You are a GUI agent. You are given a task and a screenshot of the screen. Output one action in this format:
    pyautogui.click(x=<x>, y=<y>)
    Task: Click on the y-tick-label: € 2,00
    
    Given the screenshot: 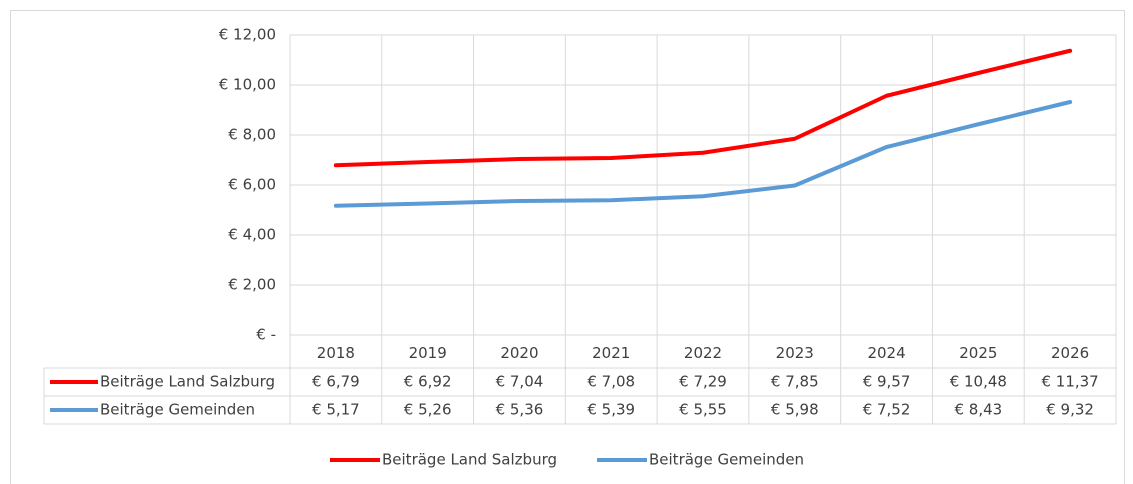 What is the action you would take?
    pyautogui.click(x=252, y=285)
    